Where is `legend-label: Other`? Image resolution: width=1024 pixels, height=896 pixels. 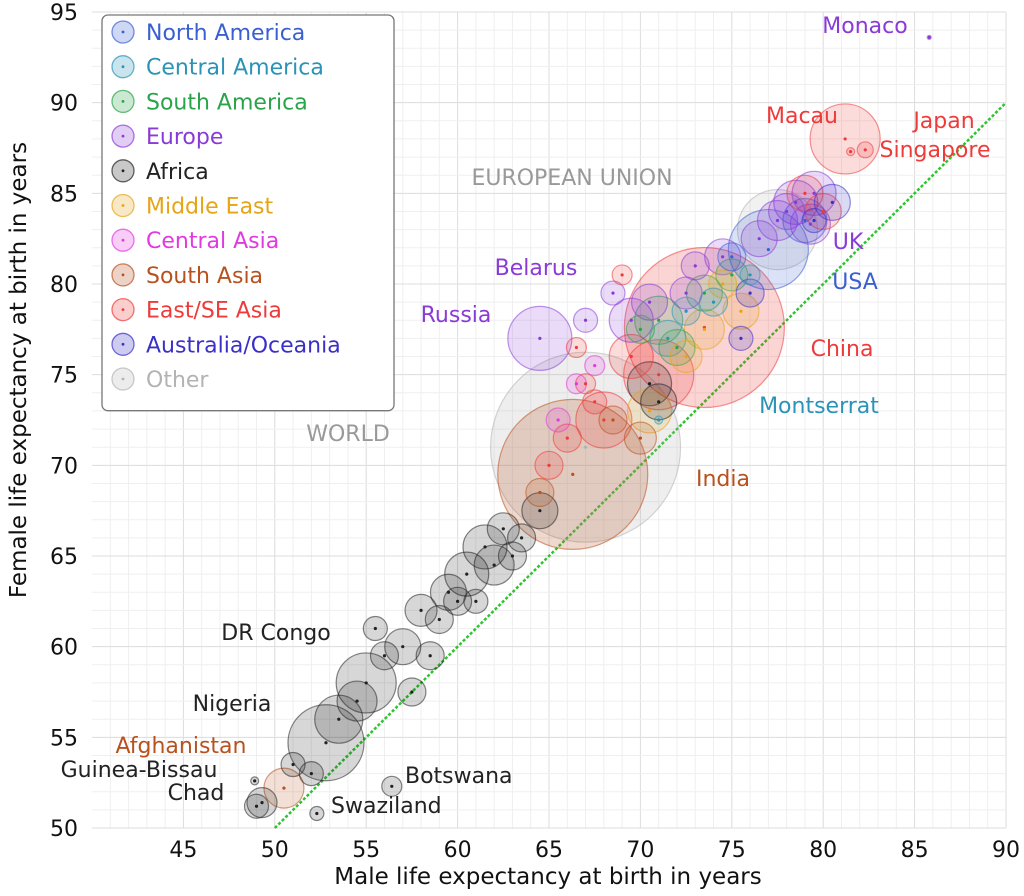 legend-label: Other is located at coordinates (177, 380).